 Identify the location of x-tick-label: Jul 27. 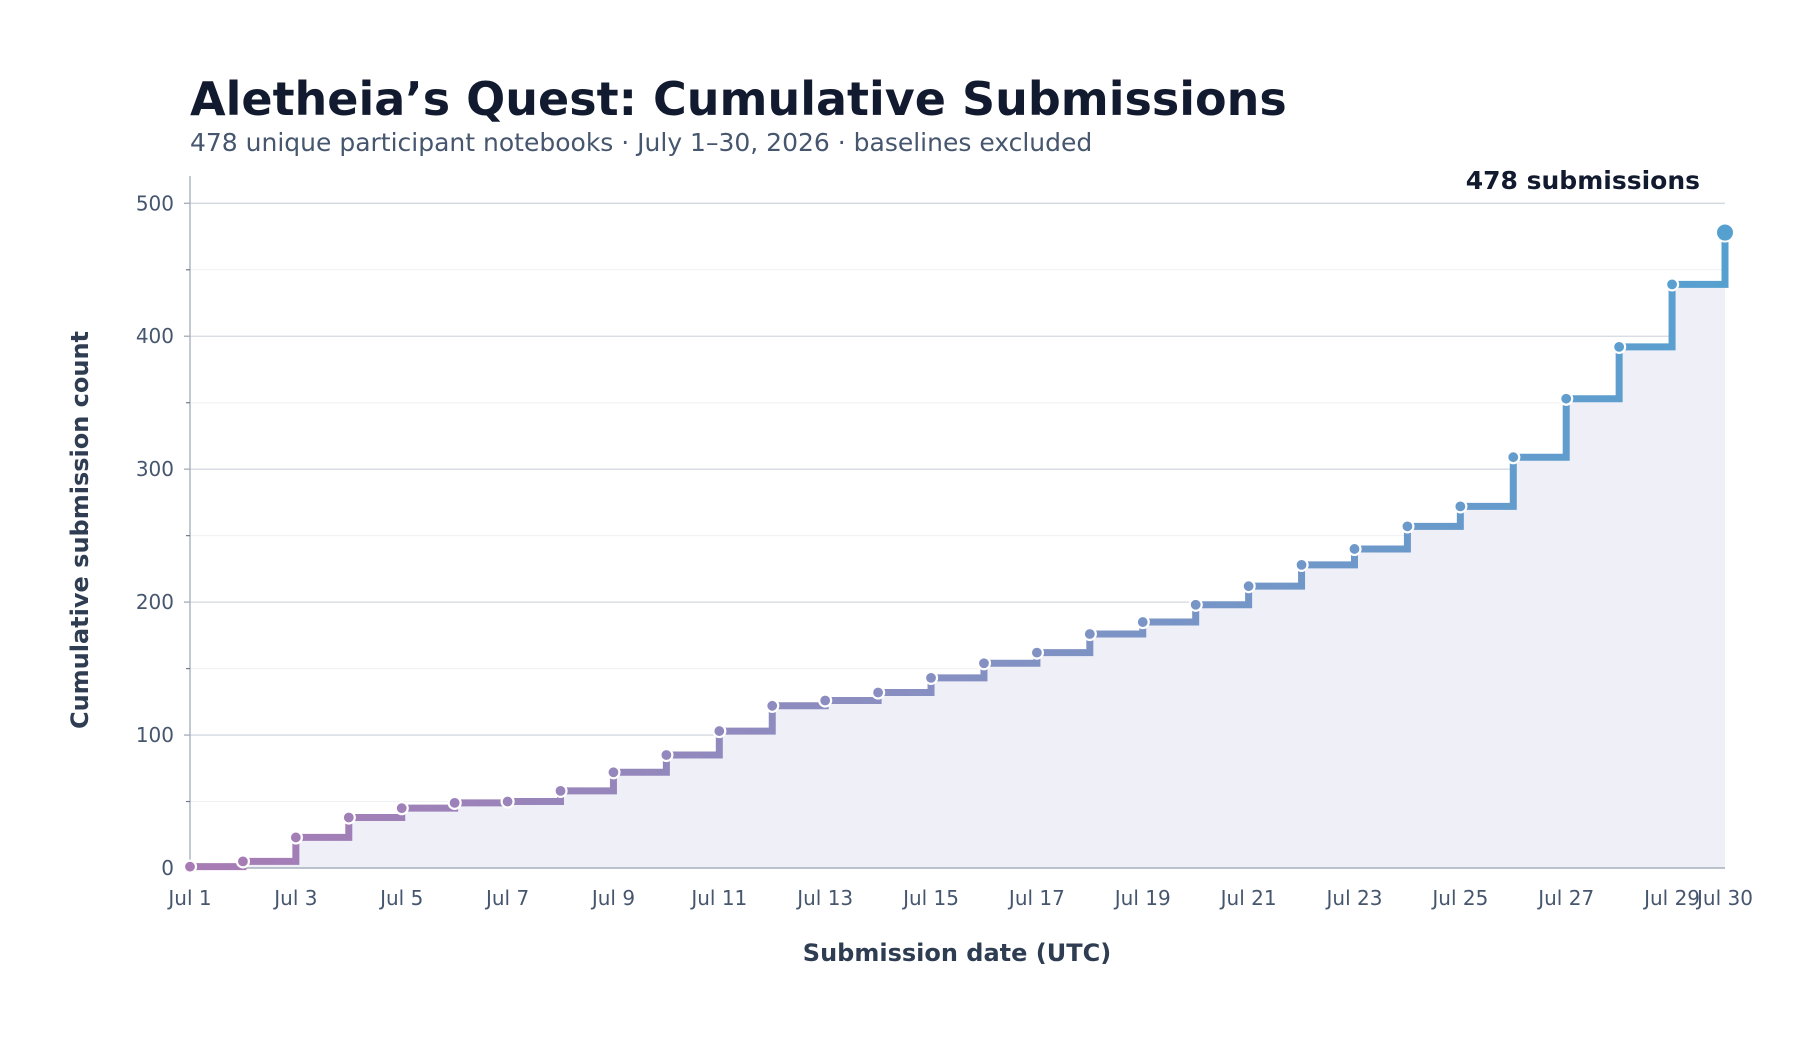
(1565, 898).